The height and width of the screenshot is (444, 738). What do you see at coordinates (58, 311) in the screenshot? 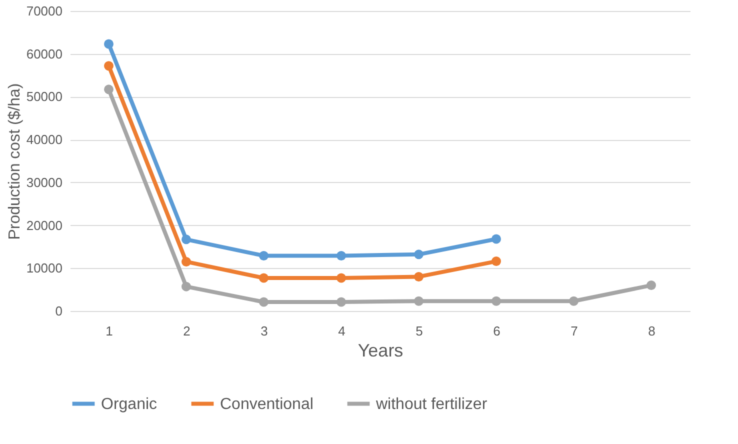
I see `y-tick-label: 0` at bounding box center [58, 311].